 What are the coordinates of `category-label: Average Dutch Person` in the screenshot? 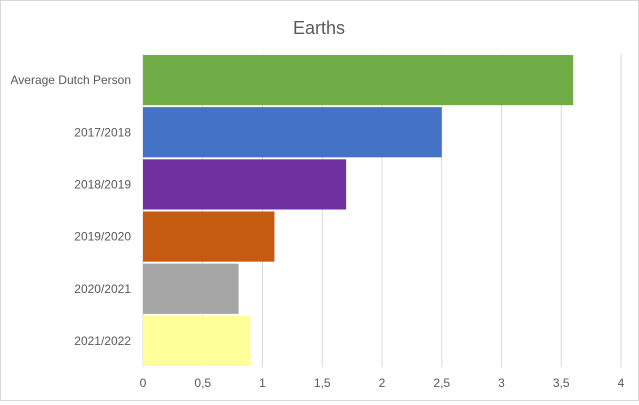 It's located at (70, 80).